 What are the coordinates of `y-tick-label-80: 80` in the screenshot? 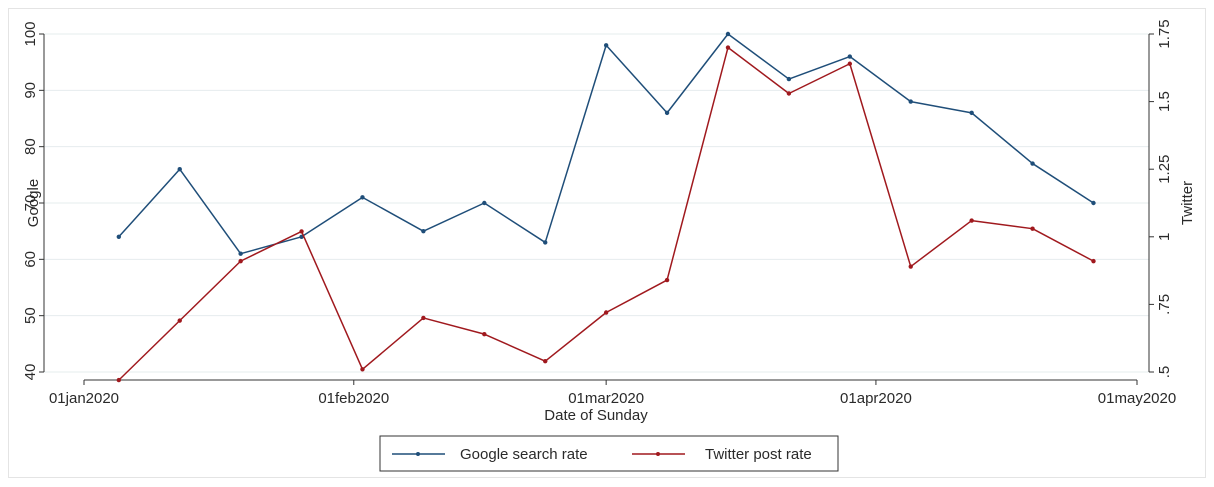 It's located at (30, 146).